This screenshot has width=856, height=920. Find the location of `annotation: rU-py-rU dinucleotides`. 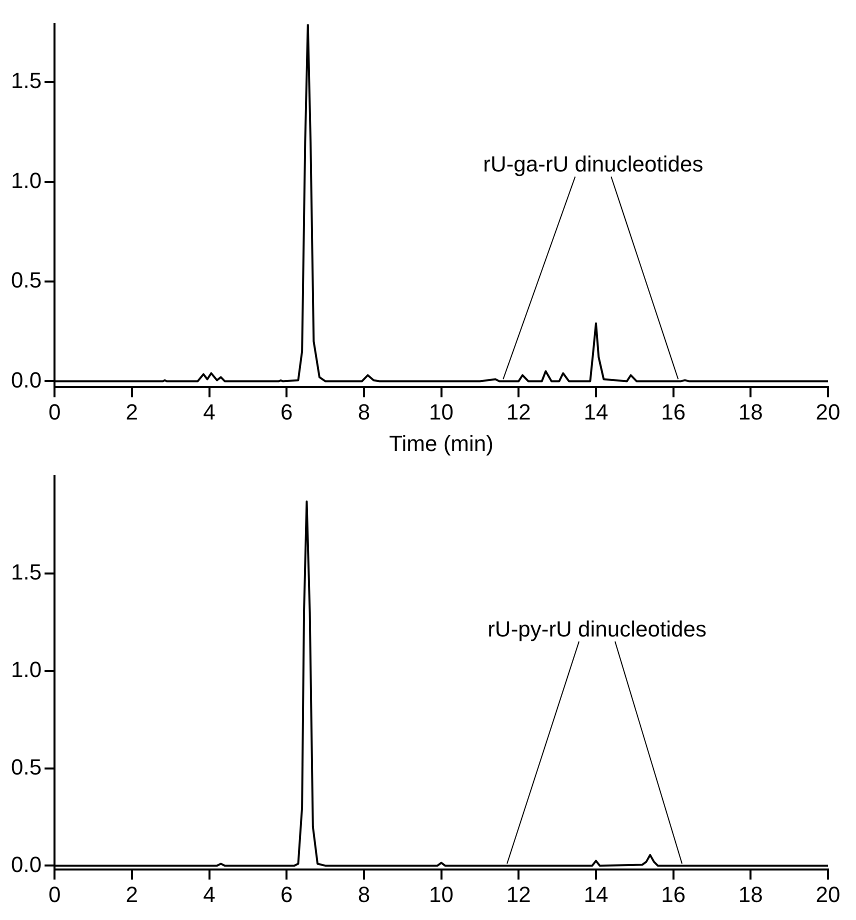

annotation: rU-py-rU dinucleotides is located at coordinates (597, 629).